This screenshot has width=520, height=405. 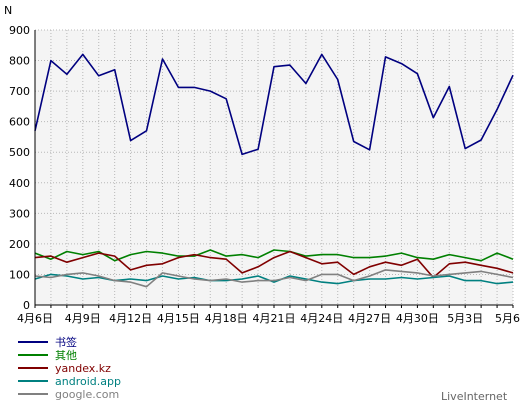 What do you see at coordinates (83, 368) in the screenshot?
I see `legend-label: yandex.kz` at bounding box center [83, 368].